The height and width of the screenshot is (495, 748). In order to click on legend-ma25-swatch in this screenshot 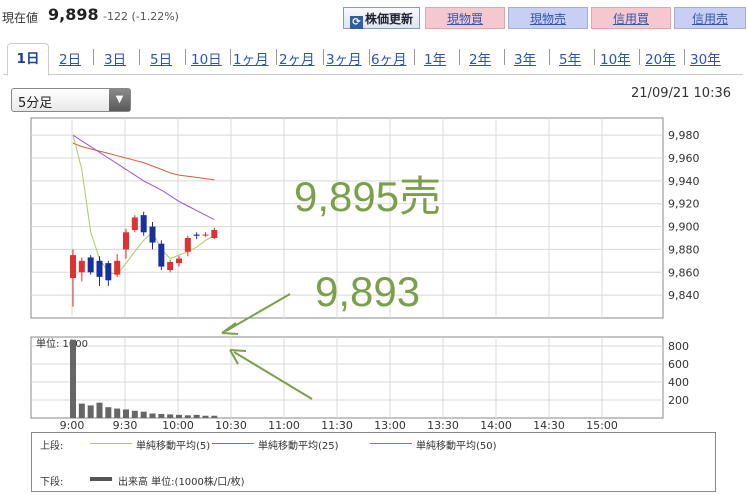, I will do `click(233, 443)`.